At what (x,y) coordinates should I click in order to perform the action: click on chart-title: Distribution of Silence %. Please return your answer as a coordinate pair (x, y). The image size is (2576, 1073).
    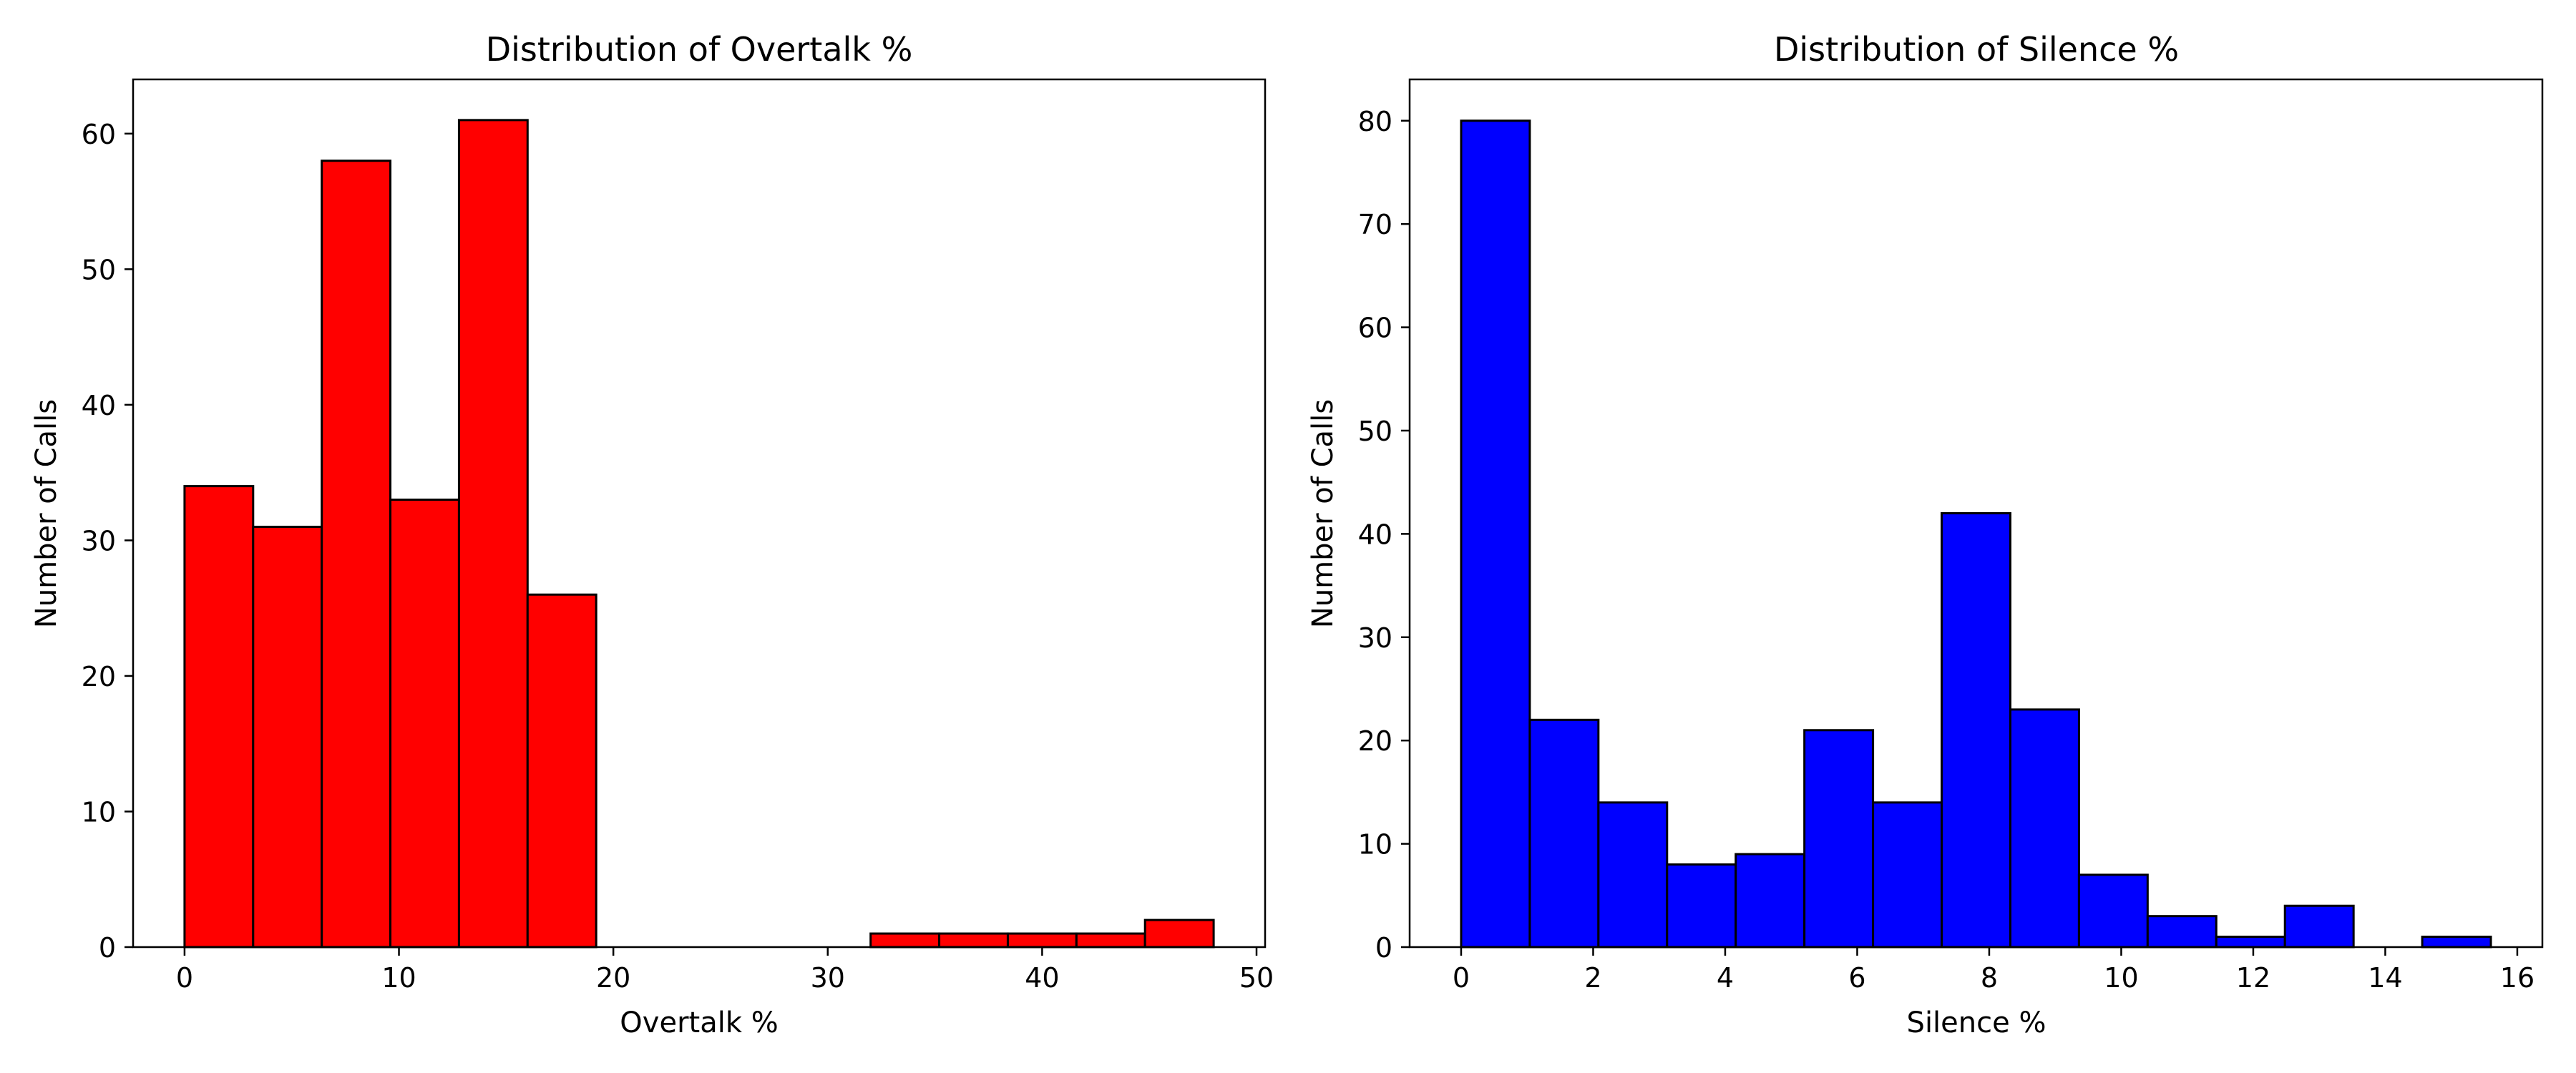
    Looking at the image, I should click on (1976, 49).